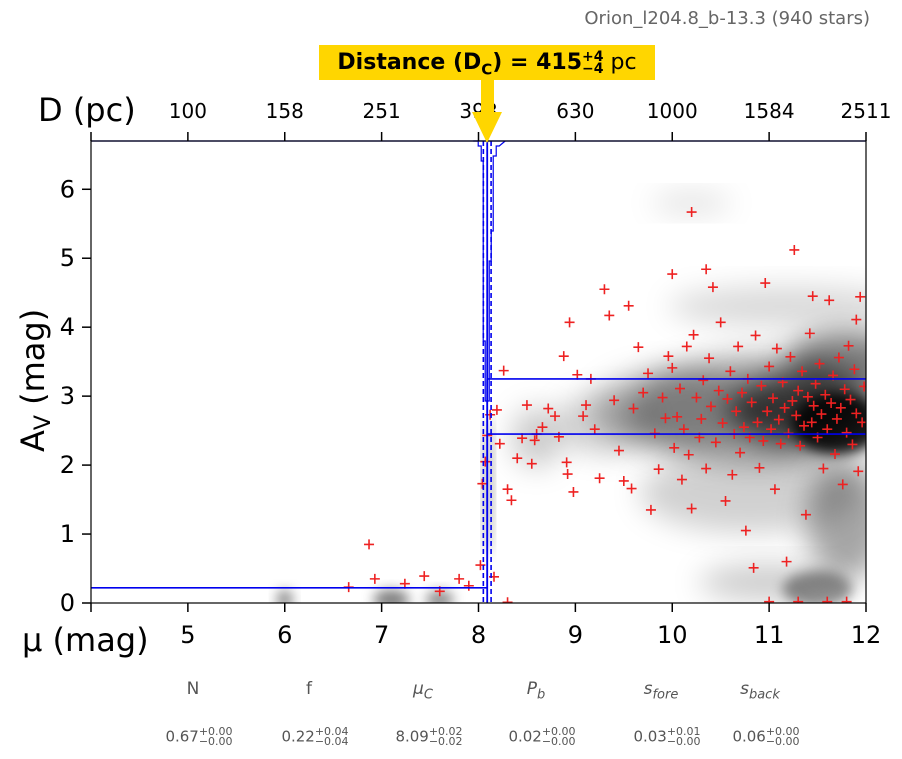 The image size is (902, 759). Describe the element at coordinates (309, 689) in the screenshot. I see `param-label: f` at that location.